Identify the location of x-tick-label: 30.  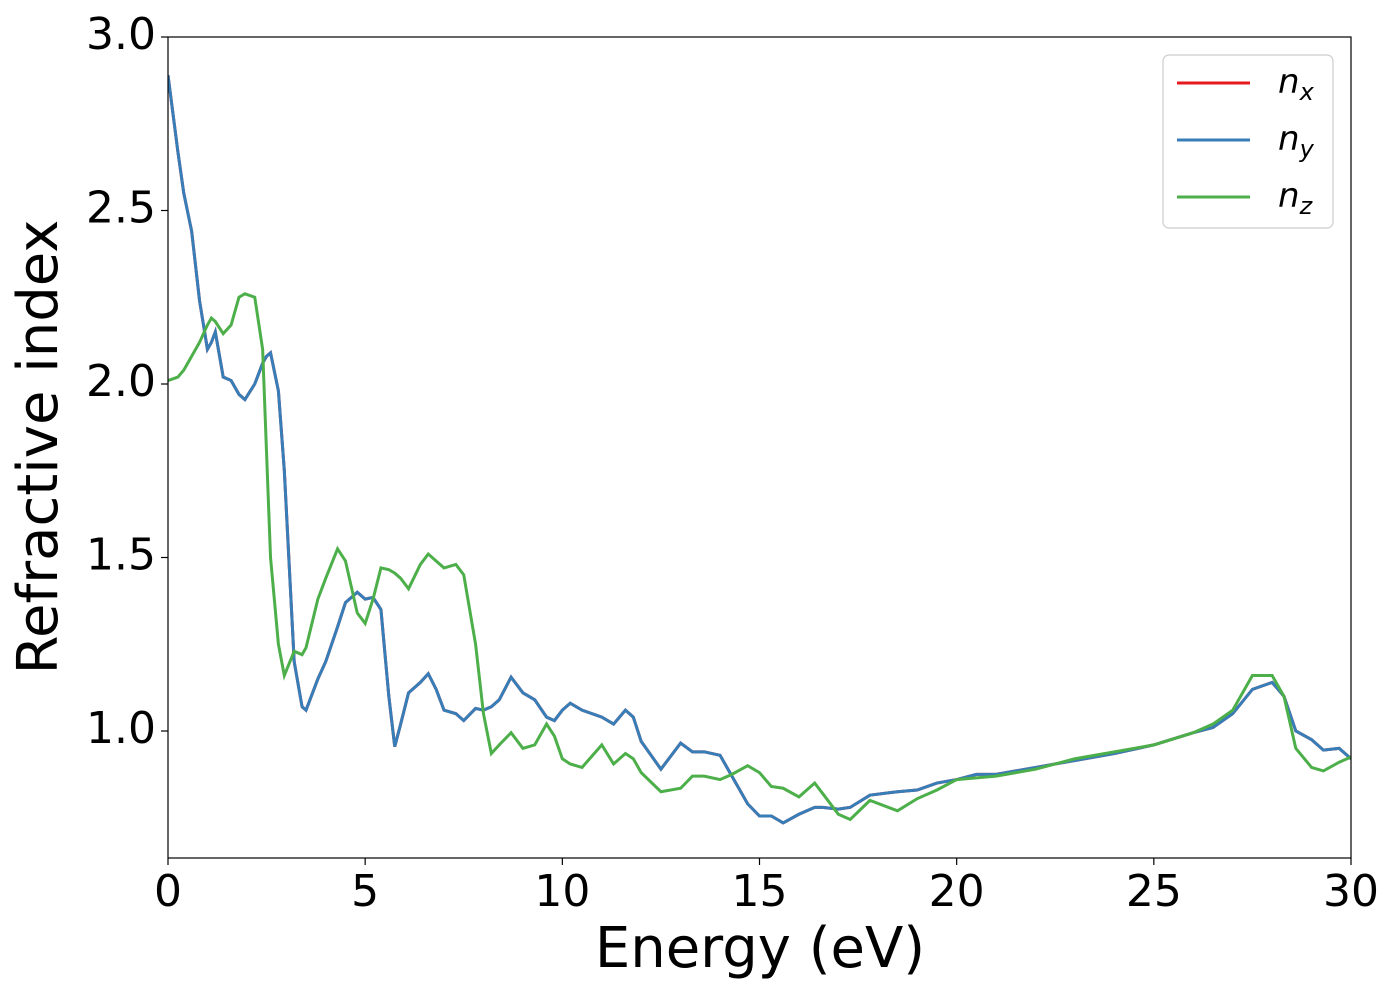
(1351, 891).